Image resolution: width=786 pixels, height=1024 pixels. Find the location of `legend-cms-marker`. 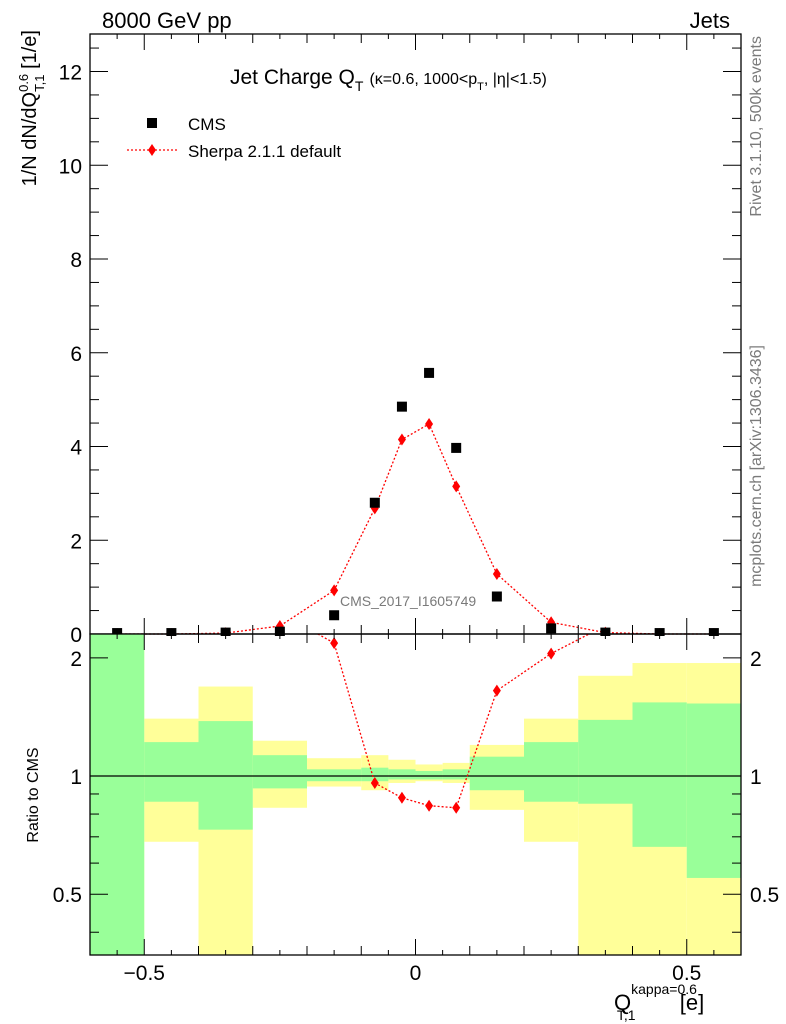

legend-cms-marker is located at coordinates (152, 123).